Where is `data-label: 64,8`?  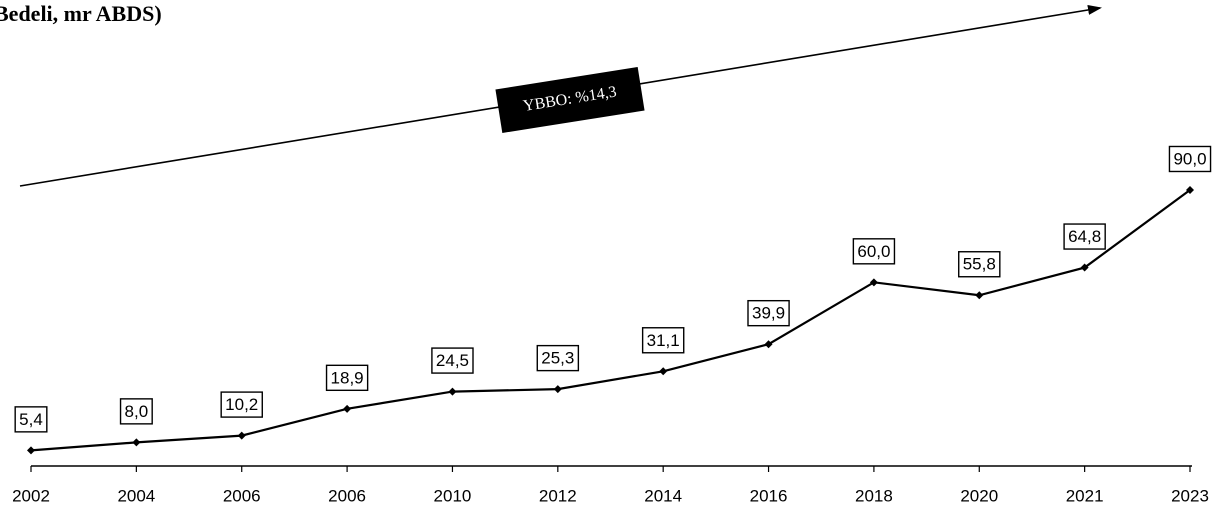
data-label: 64,8 is located at coordinates (1084, 236).